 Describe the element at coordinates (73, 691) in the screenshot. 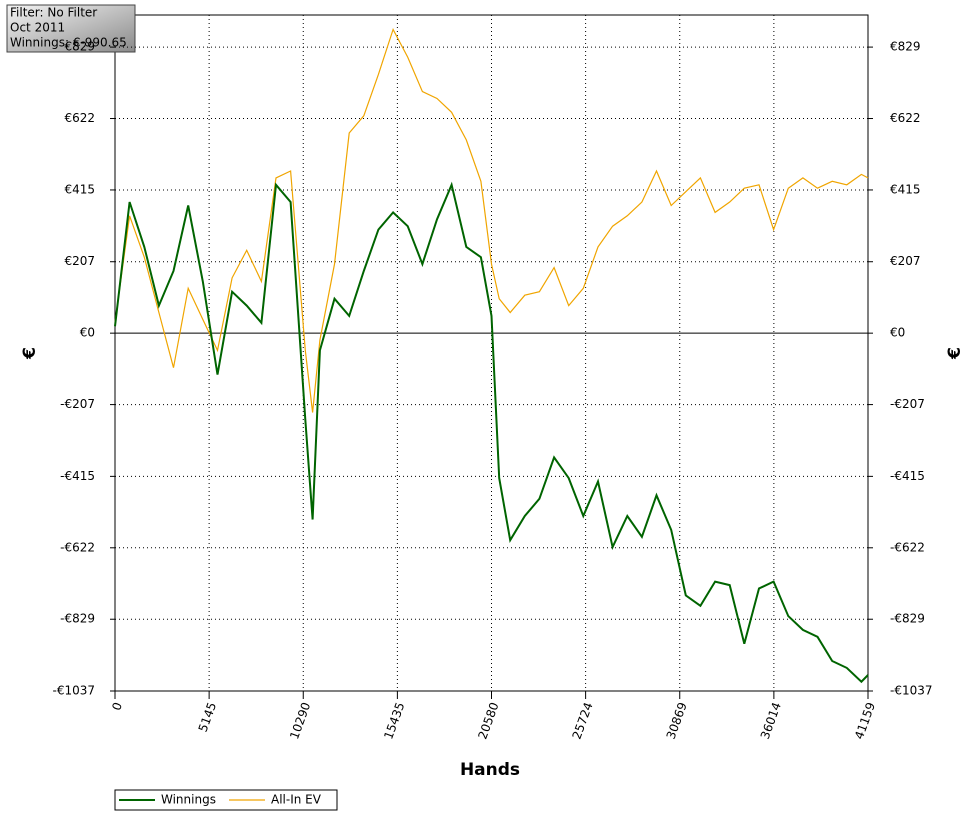

I see `y-tick-label: -€1037` at that location.